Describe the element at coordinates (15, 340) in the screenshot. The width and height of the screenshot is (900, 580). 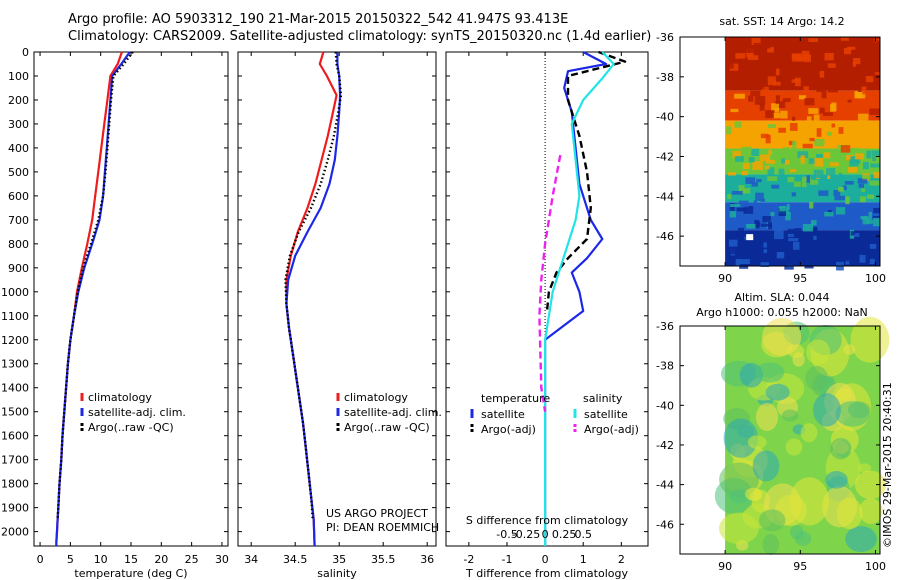
I see `depth-tick-label: 1200` at that location.